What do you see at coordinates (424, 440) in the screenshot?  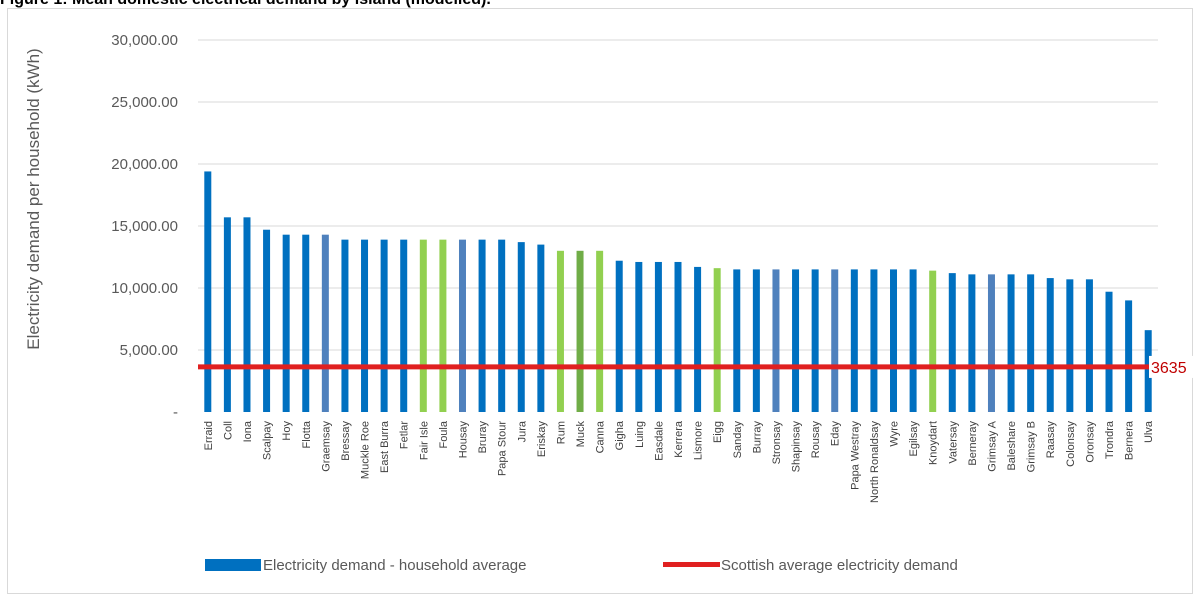 I see `x-tick-label: Fair Isle` at bounding box center [424, 440].